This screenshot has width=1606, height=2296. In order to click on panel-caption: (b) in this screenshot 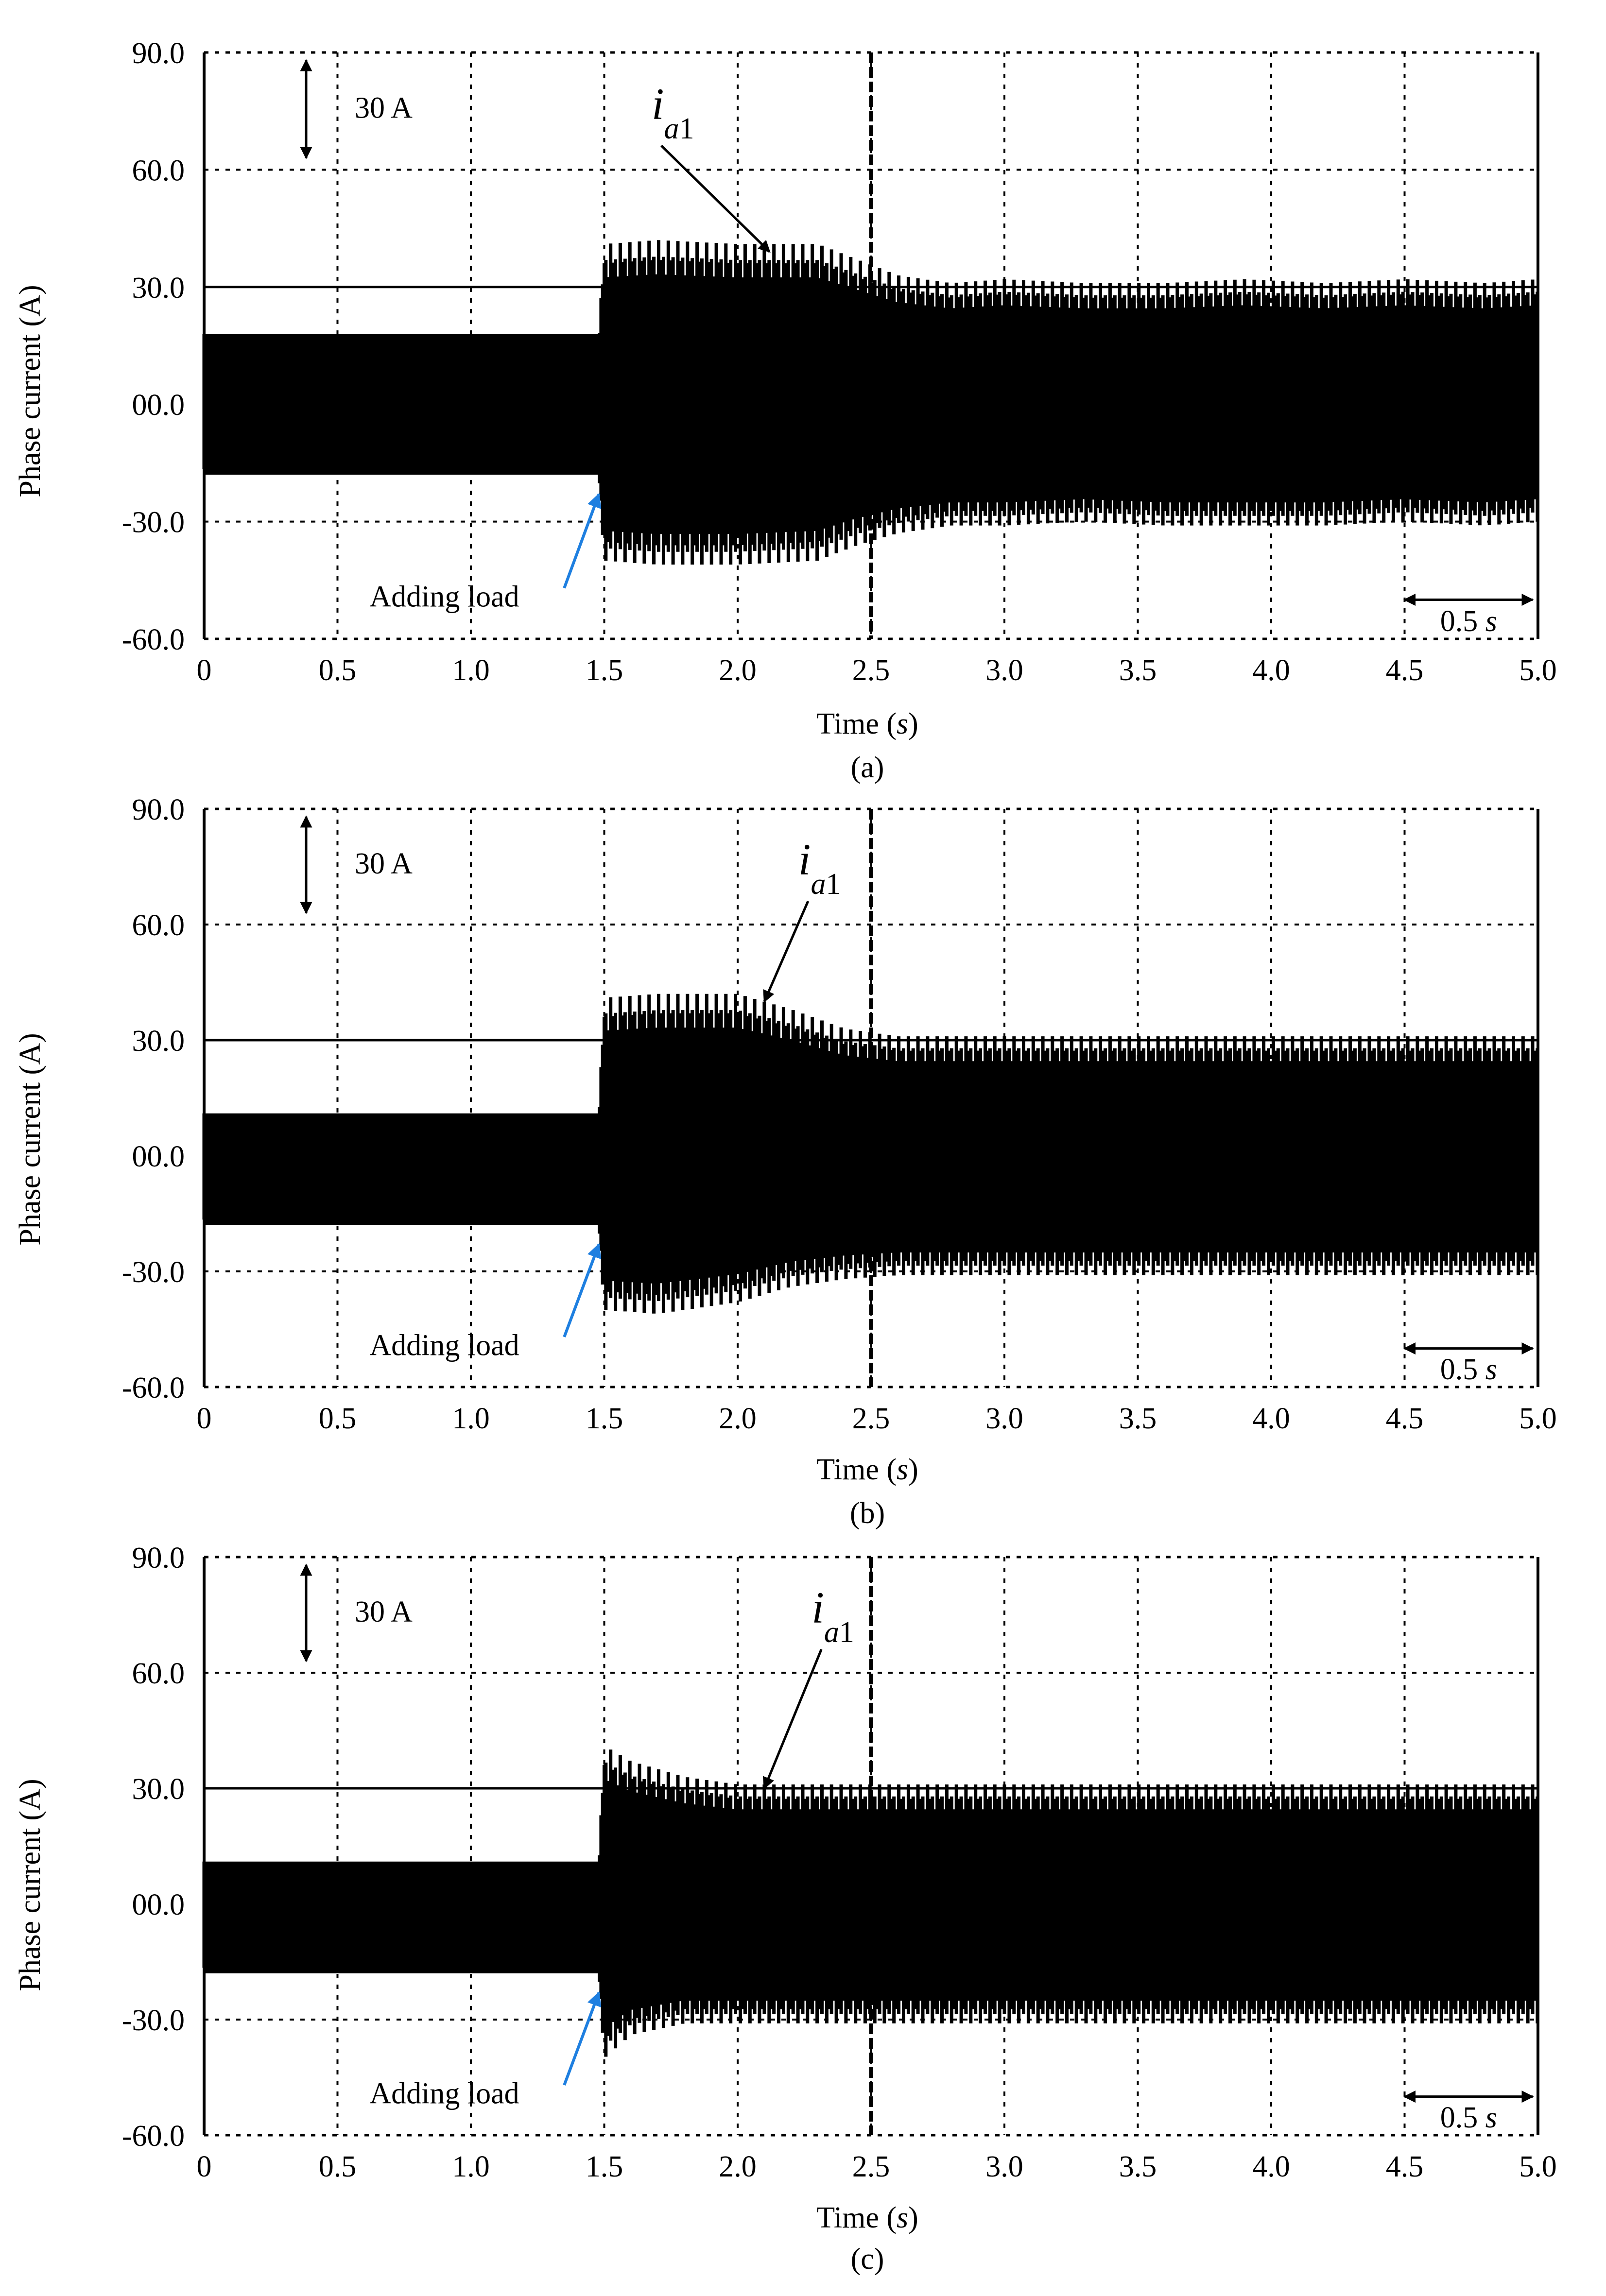, I will do `click(867, 1514)`.